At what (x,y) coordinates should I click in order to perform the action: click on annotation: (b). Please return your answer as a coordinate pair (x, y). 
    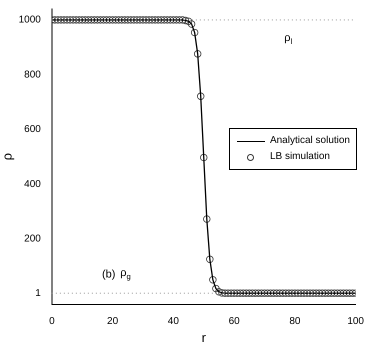
    Looking at the image, I should click on (109, 274).